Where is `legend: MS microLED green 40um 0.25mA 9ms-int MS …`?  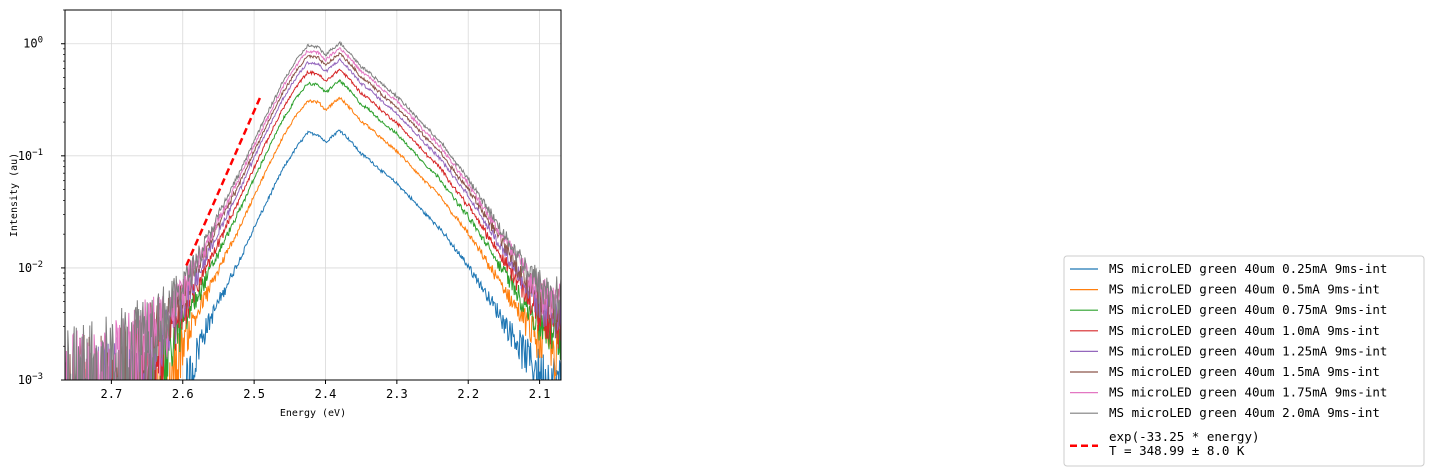 legend: MS microLED green 40um 0.25mA 9ms-int MS … is located at coordinates (1244, 361).